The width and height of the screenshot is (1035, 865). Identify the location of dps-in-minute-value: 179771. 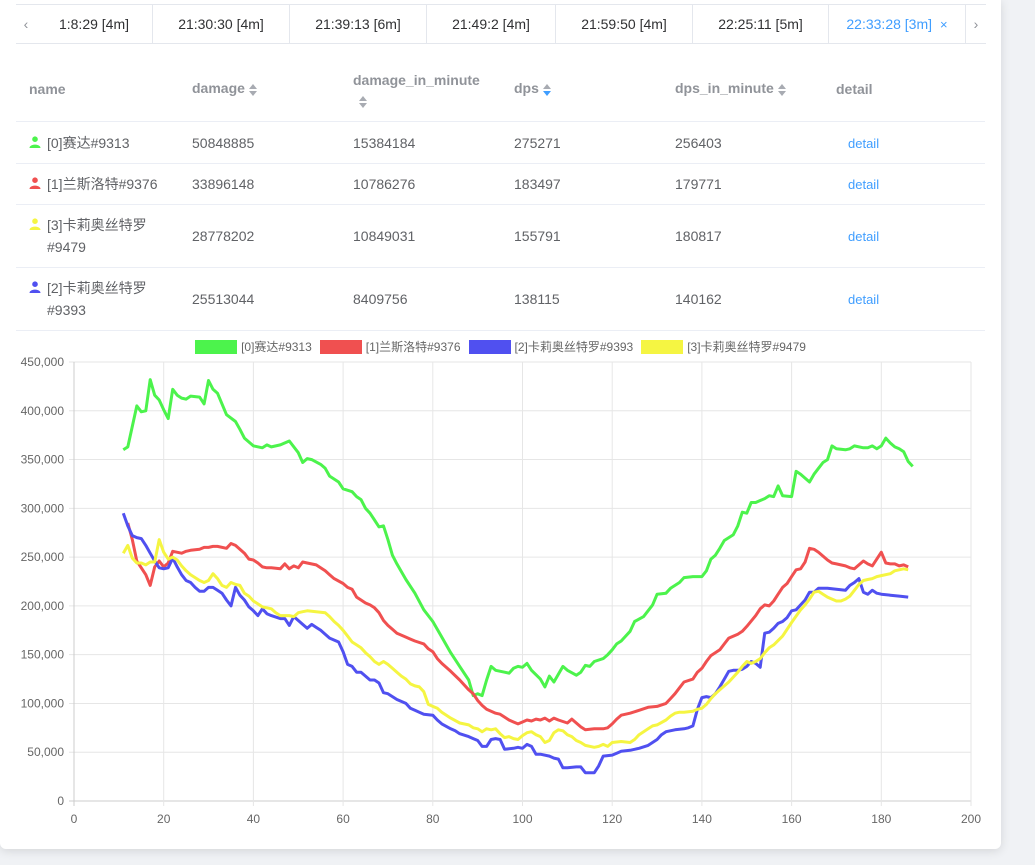
(698, 184).